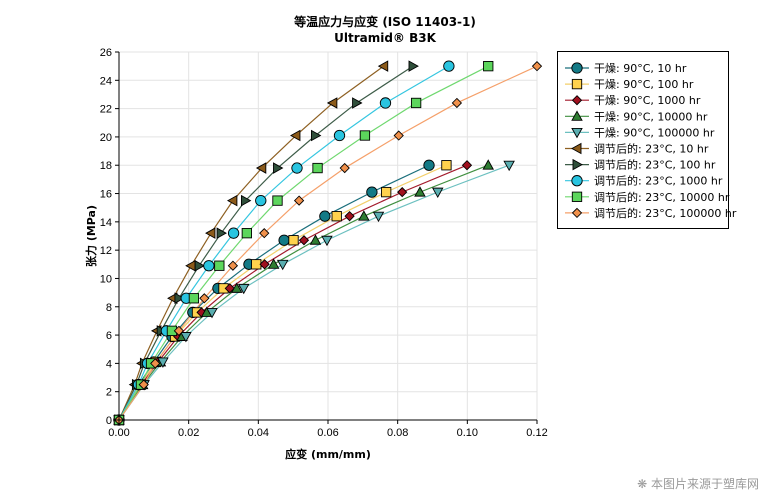 The image size is (769, 500). I want to click on legend-label: 调节后的: 23°C, 10000 hr, so click(662, 197).